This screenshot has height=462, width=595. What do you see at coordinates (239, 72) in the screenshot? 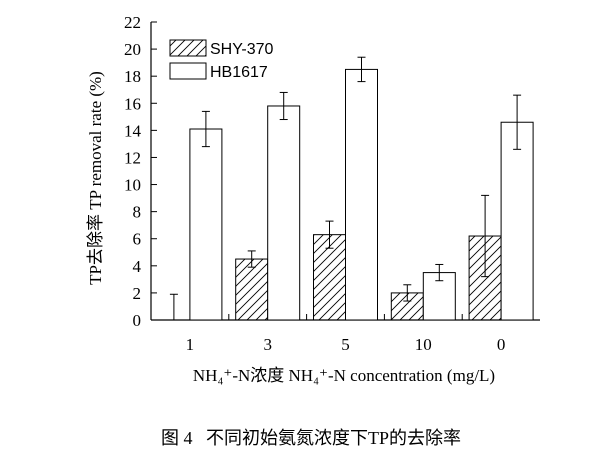
I see `legend-label: HB1617` at bounding box center [239, 72].